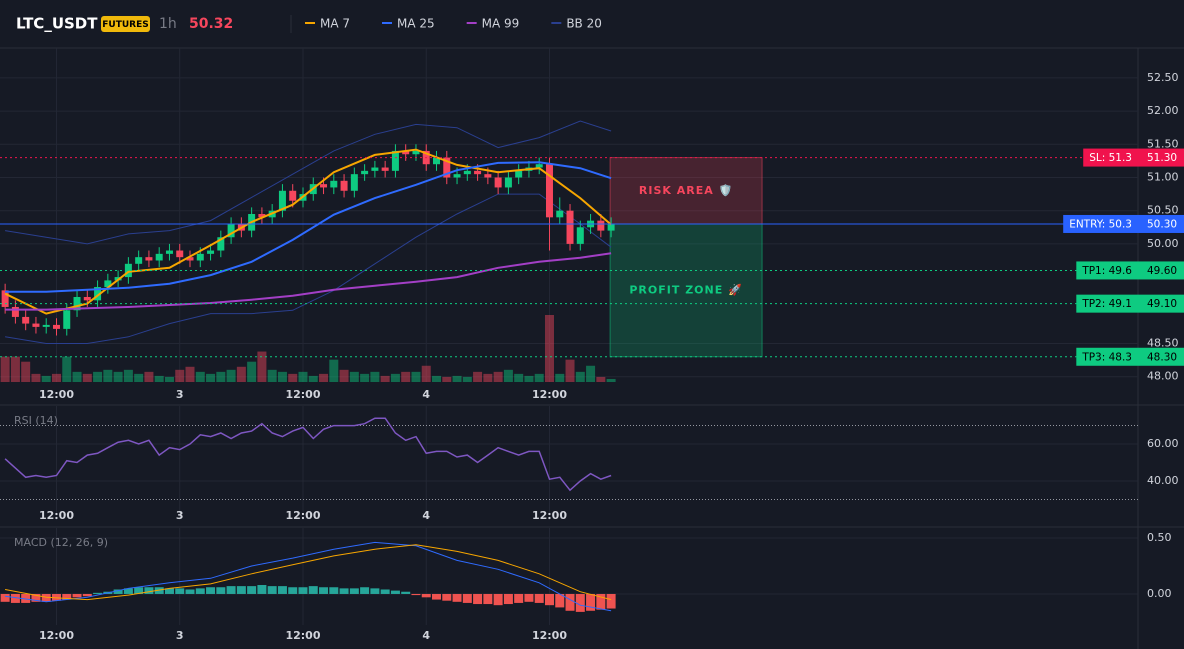 The height and width of the screenshot is (649, 1184). I want to click on y-tick-label: 51.00, so click(1163, 176).